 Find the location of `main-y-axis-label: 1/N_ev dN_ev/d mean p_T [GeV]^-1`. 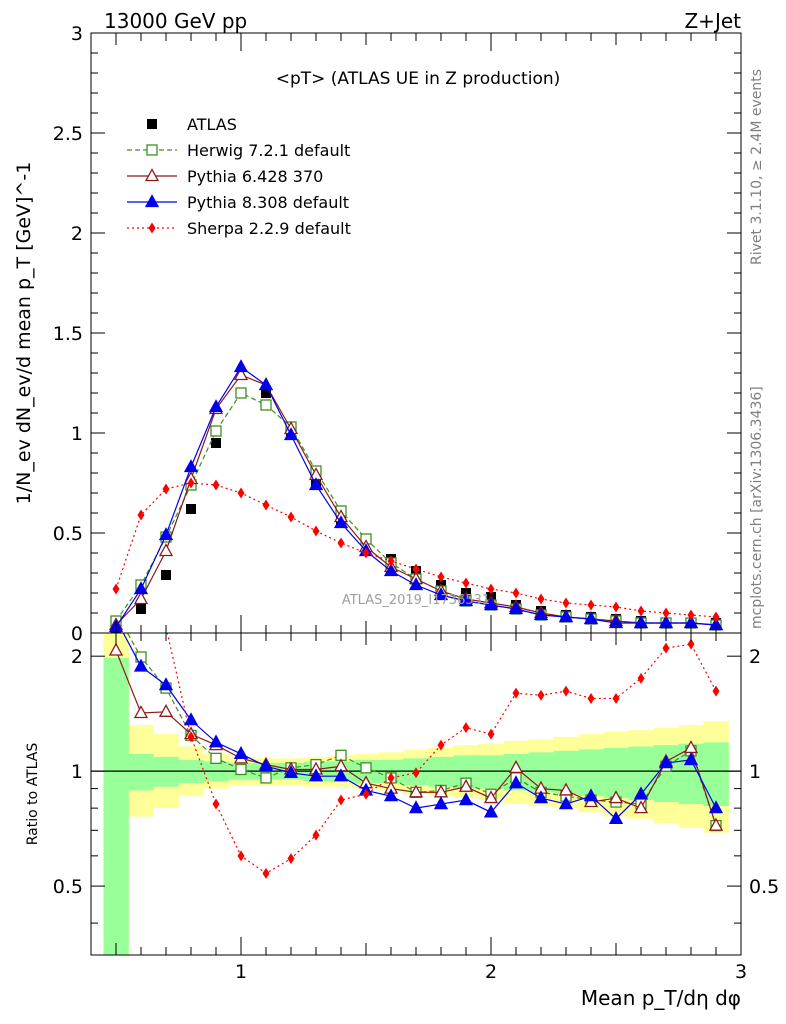

main-y-axis-label: 1/N_ev dN_ev/d mean p_T [GeV]^-1 is located at coordinates (24, 333).